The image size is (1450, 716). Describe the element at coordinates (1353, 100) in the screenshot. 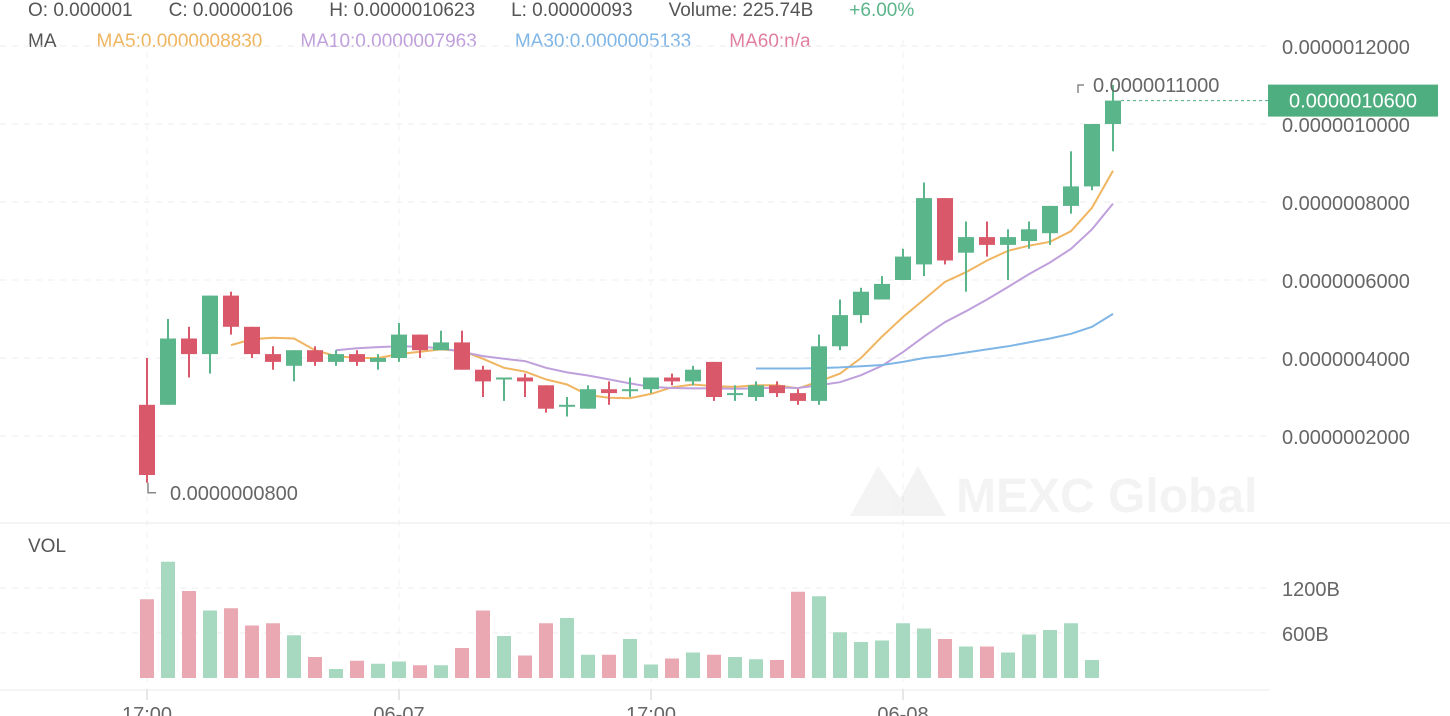

I see `last-price-badge` at that location.